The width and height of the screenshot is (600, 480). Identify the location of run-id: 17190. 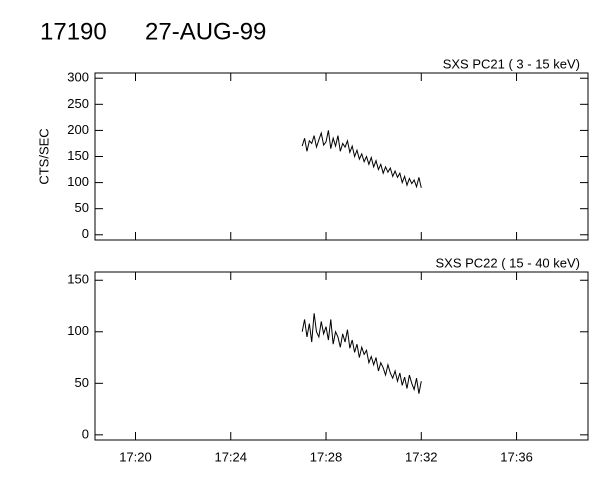
(73, 31).